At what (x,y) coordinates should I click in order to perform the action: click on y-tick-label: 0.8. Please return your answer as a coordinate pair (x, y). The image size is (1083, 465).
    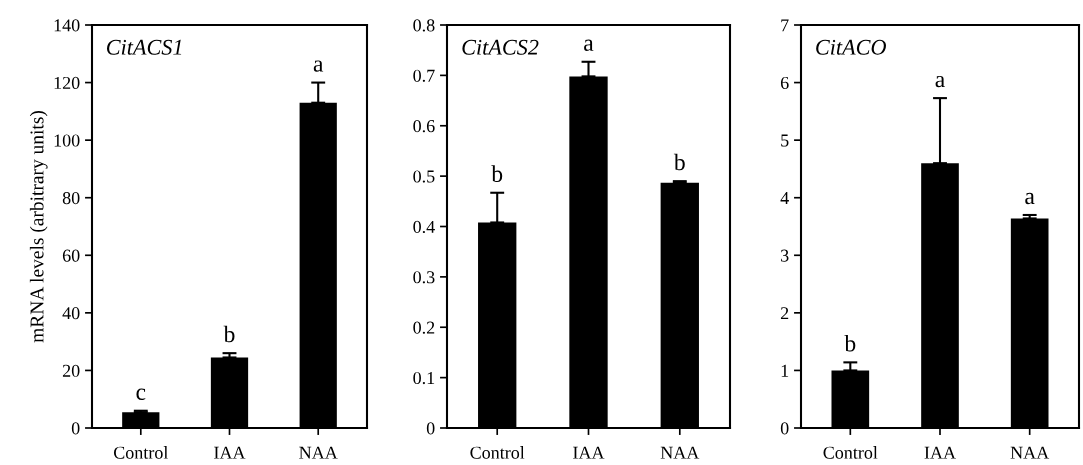
    Looking at the image, I should click on (424, 25).